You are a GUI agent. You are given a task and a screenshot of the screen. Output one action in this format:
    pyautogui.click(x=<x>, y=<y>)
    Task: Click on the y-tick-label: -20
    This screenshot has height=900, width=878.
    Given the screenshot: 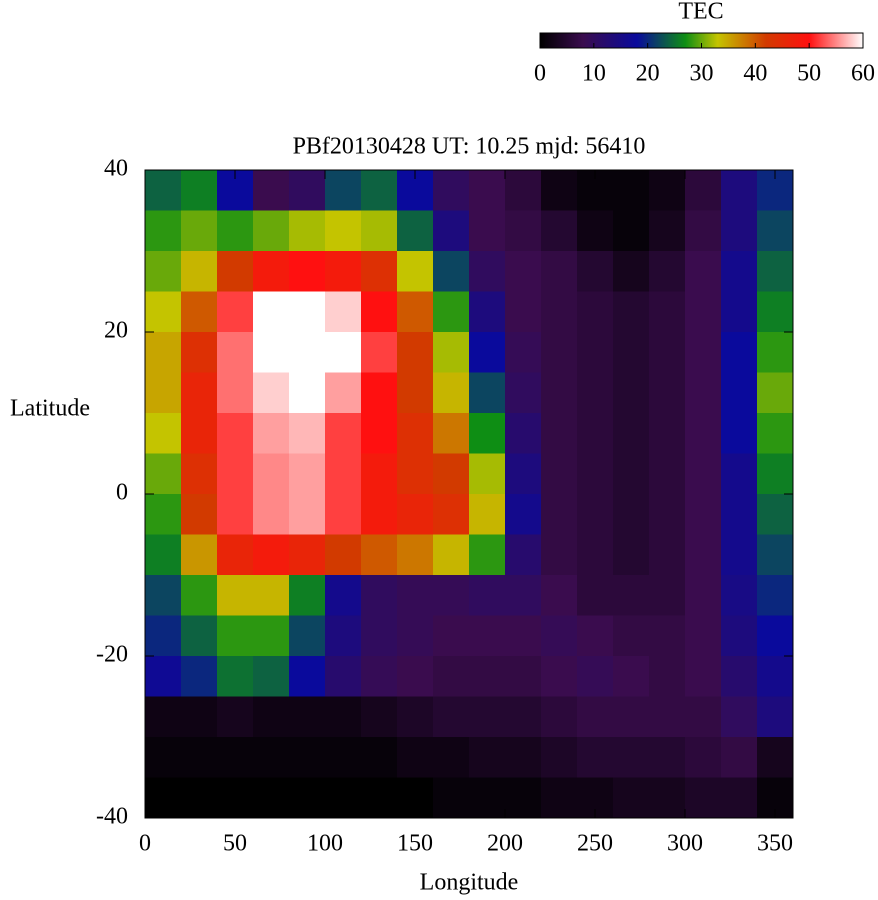 What is the action you would take?
    pyautogui.click(x=112, y=655)
    